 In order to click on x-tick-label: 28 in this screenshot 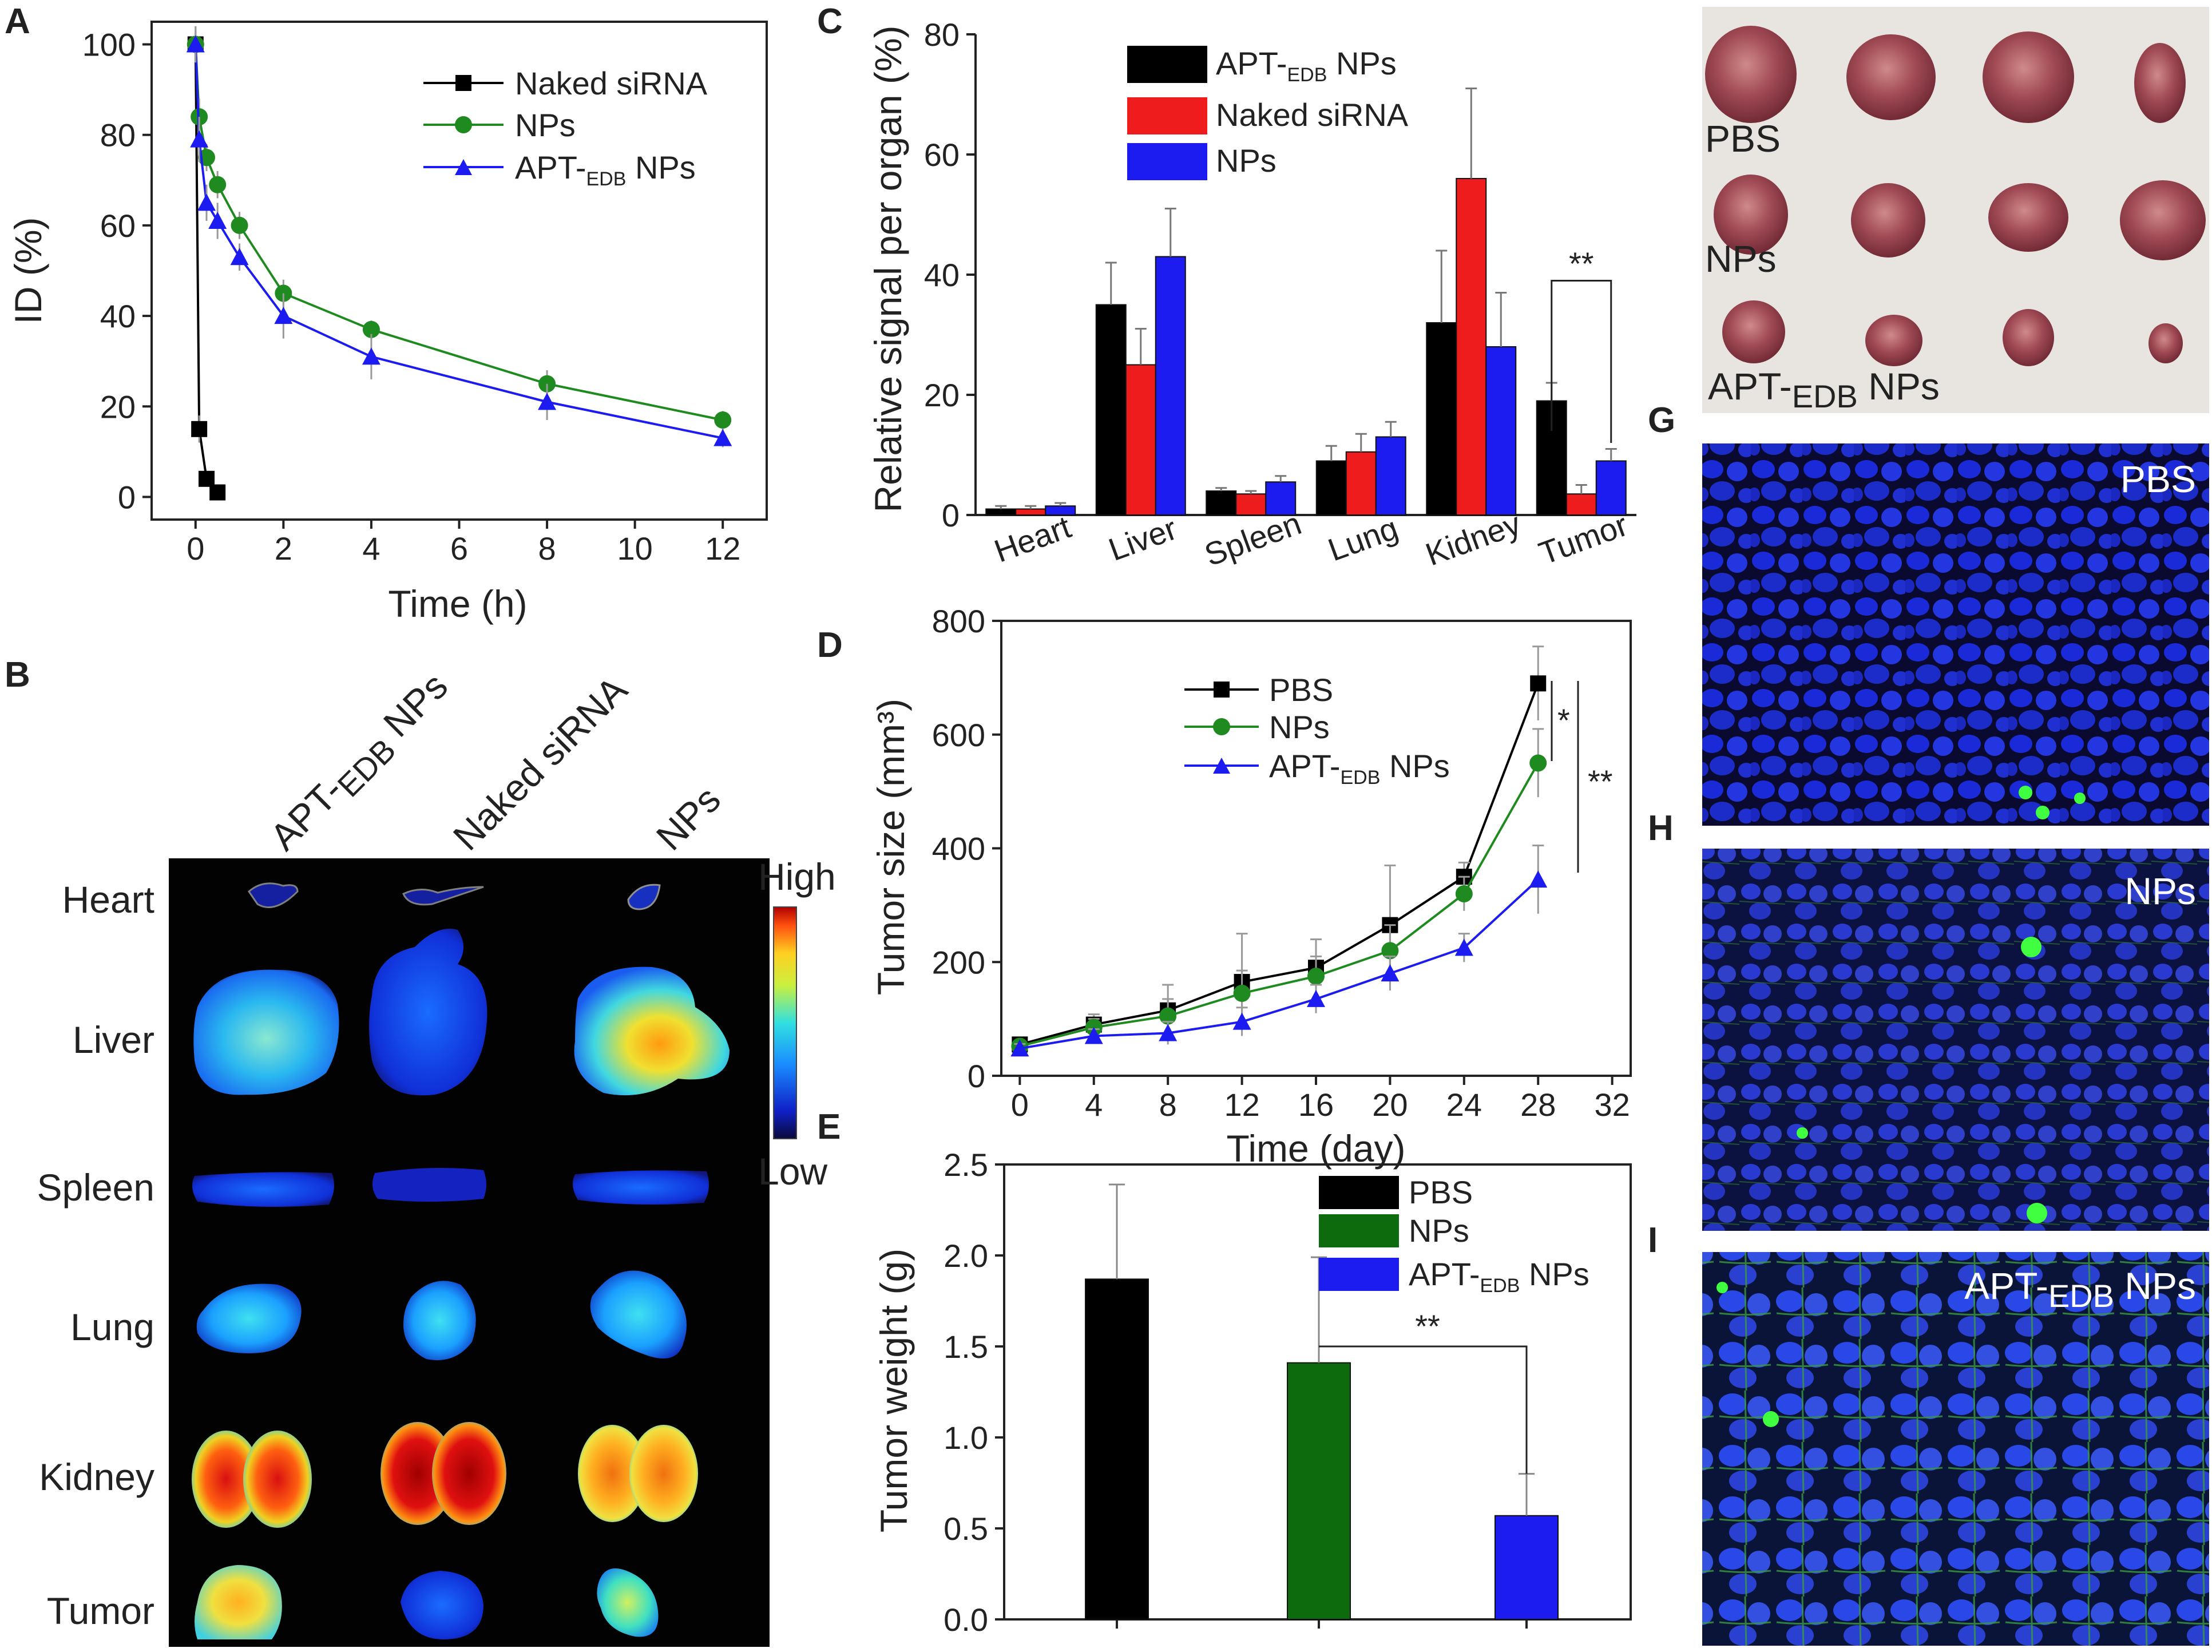, I will do `click(1538, 1105)`.